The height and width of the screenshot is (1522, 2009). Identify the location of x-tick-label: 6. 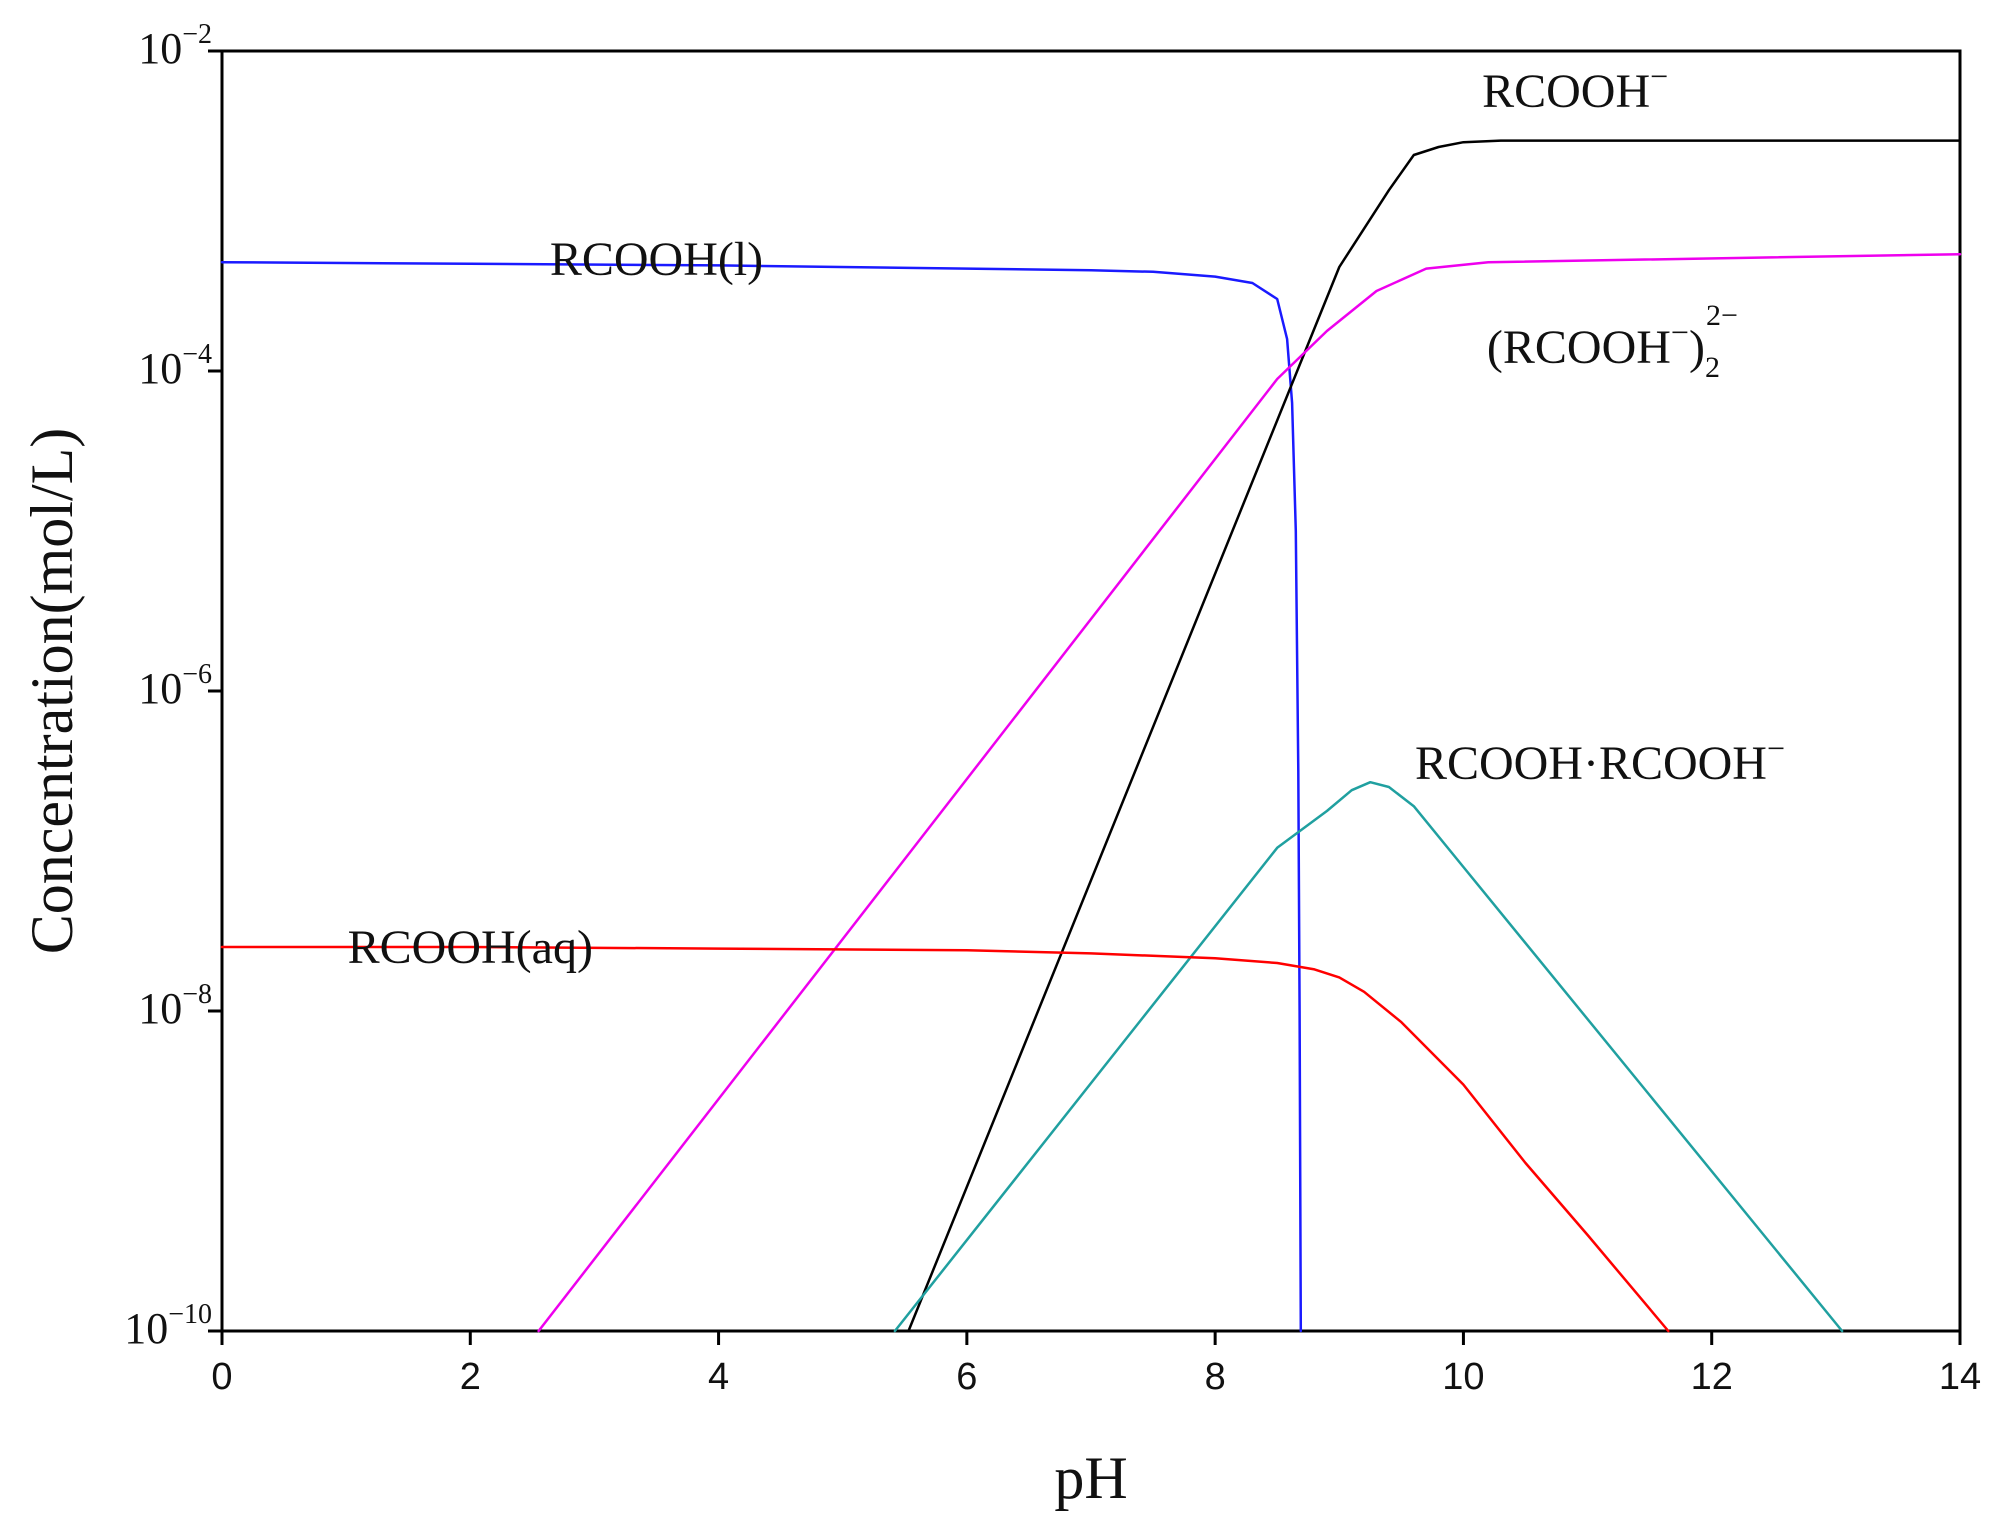
(966, 1377).